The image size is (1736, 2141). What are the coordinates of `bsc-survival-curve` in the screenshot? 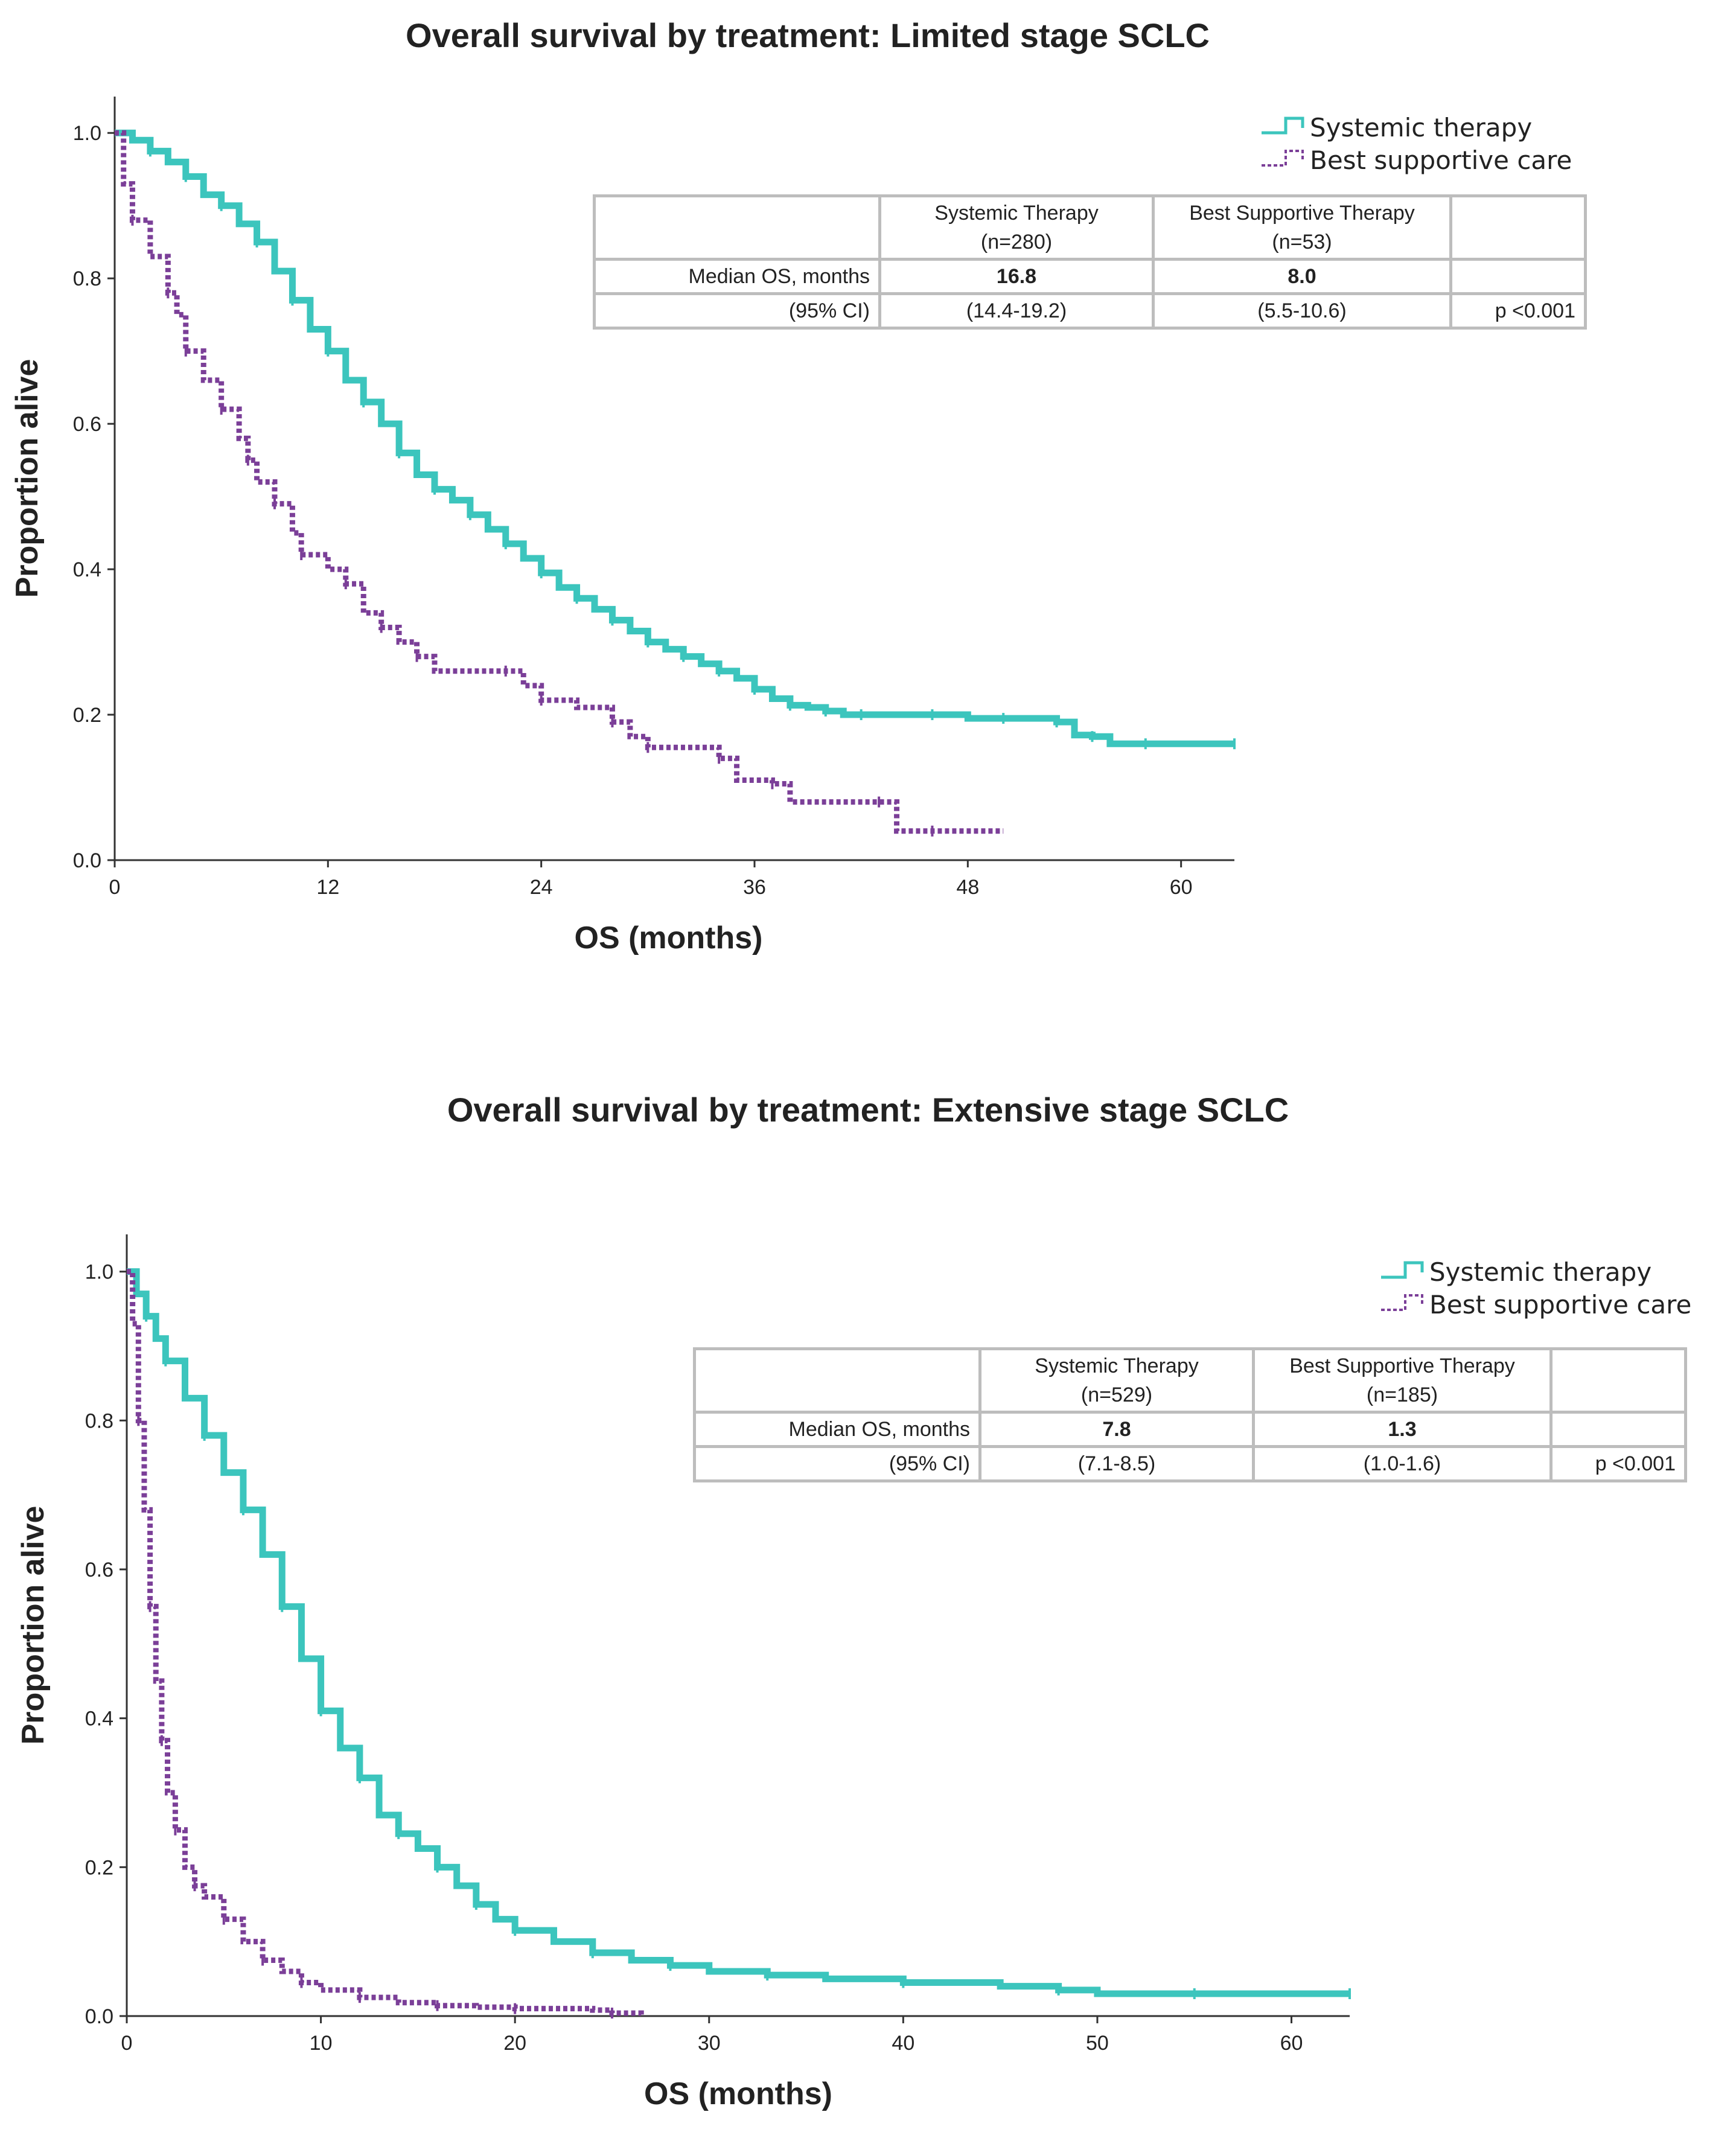 It's located at (385, 1642).